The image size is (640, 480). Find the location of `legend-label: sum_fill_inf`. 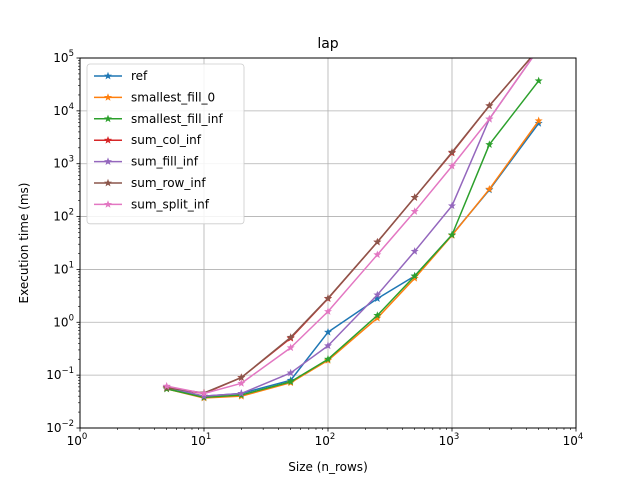

legend-label: sum_fill_inf is located at coordinates (165, 162).